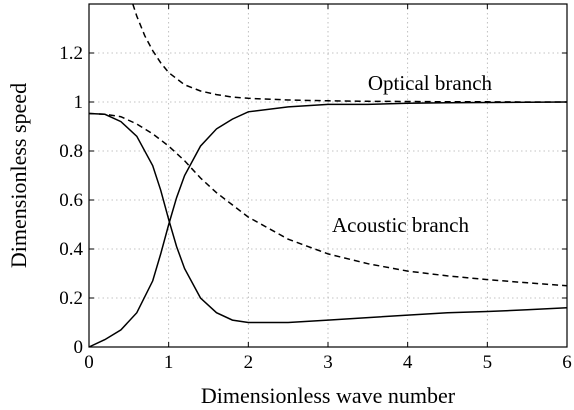 The height and width of the screenshot is (410, 574). Describe the element at coordinates (71, 298) in the screenshot. I see `y-tick-label: 0.2` at that location.